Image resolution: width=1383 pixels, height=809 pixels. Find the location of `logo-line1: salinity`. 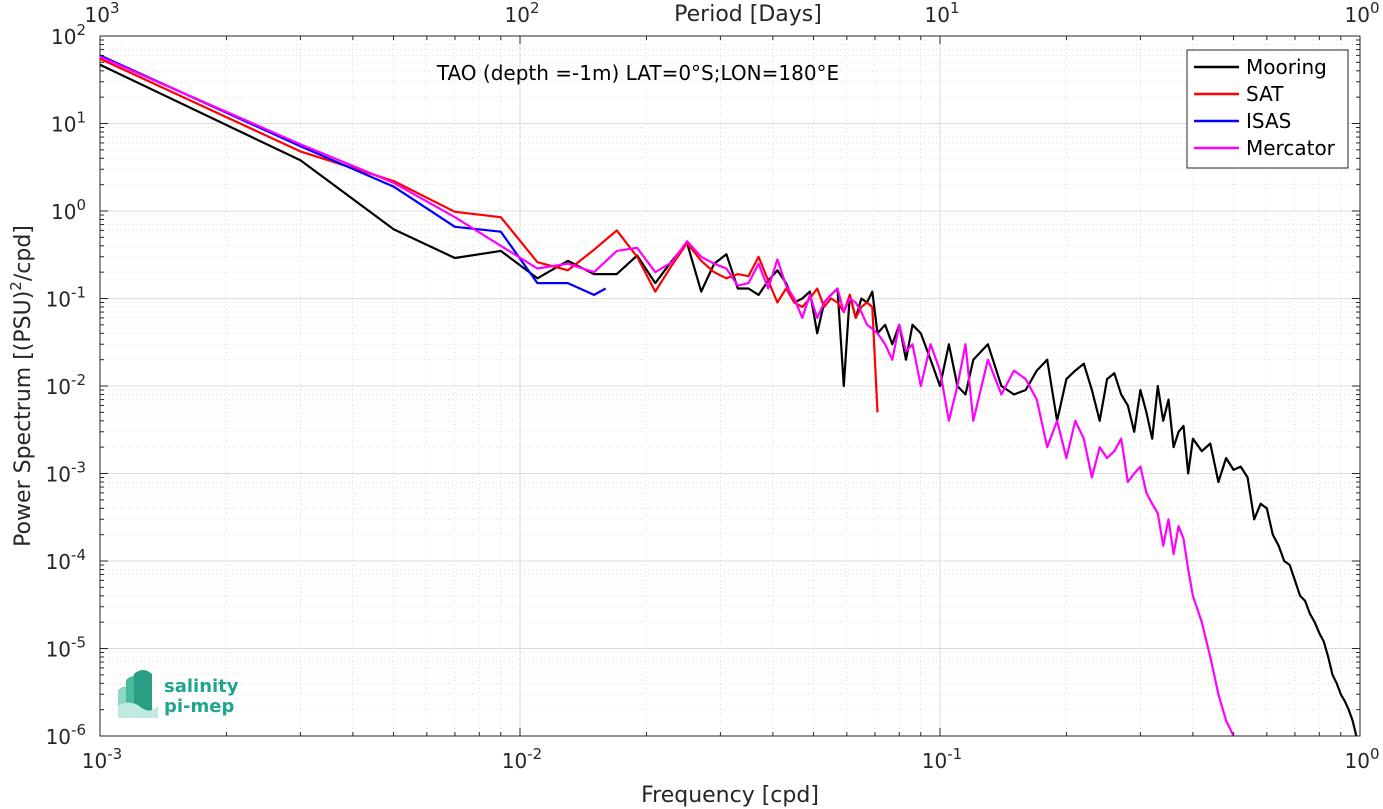

logo-line1: salinity is located at coordinates (201, 686).